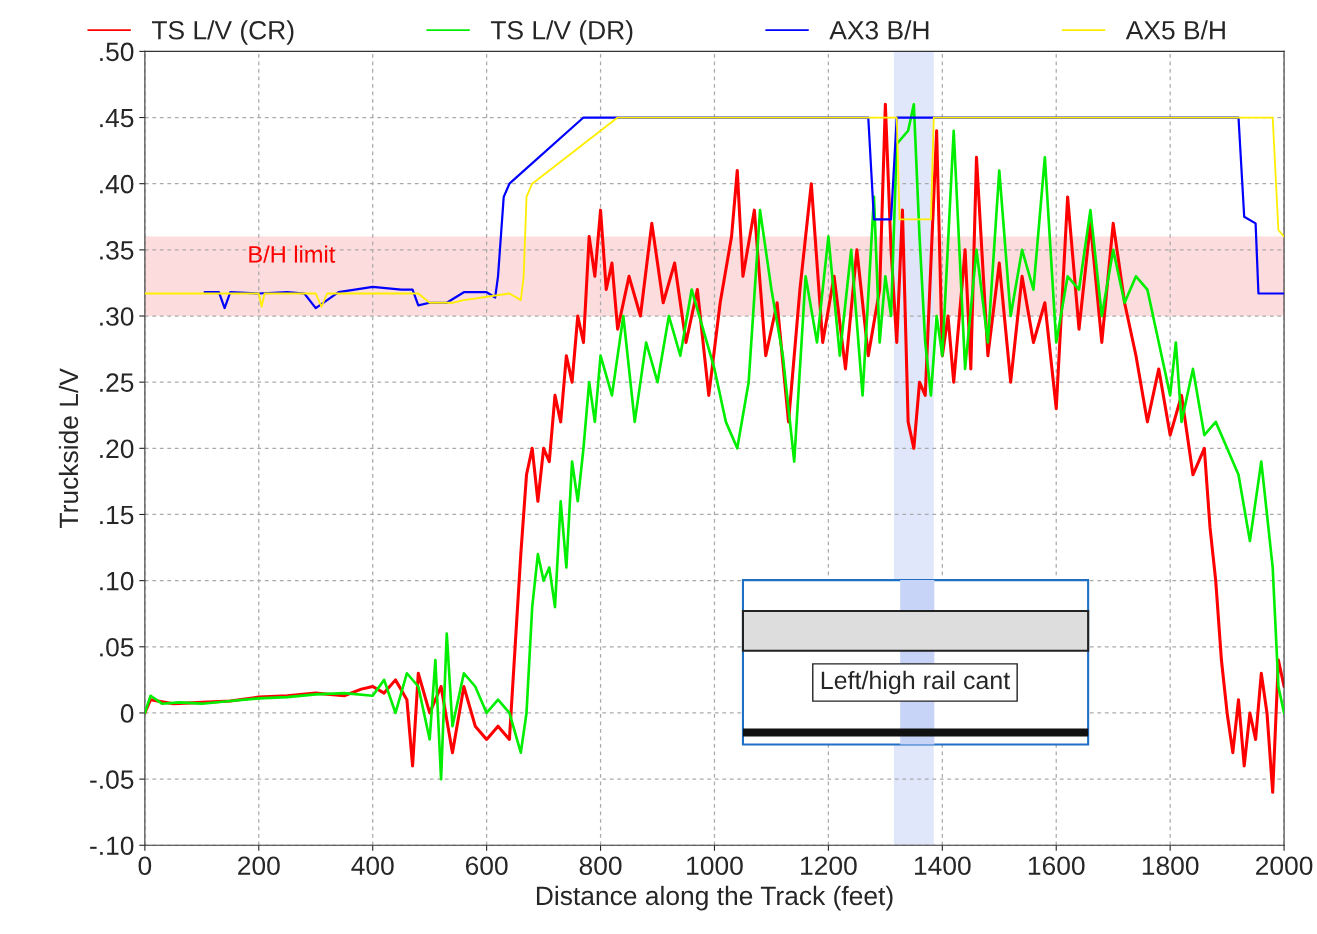 Image resolution: width=1317 pixels, height=934 pixels. Describe the element at coordinates (117, 449) in the screenshot. I see `y-tick-label: .20` at that location.